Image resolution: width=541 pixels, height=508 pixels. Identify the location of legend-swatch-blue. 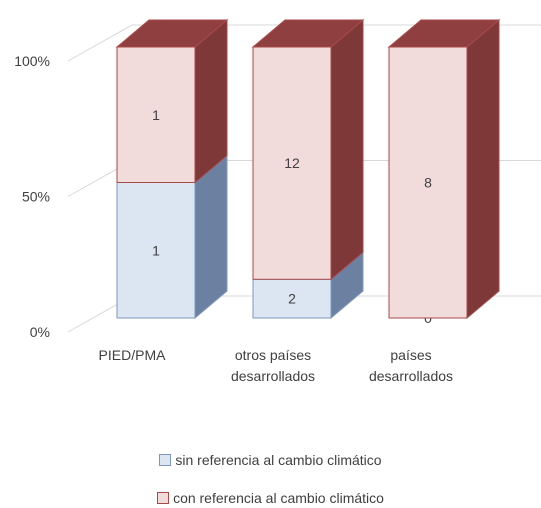
(165, 460).